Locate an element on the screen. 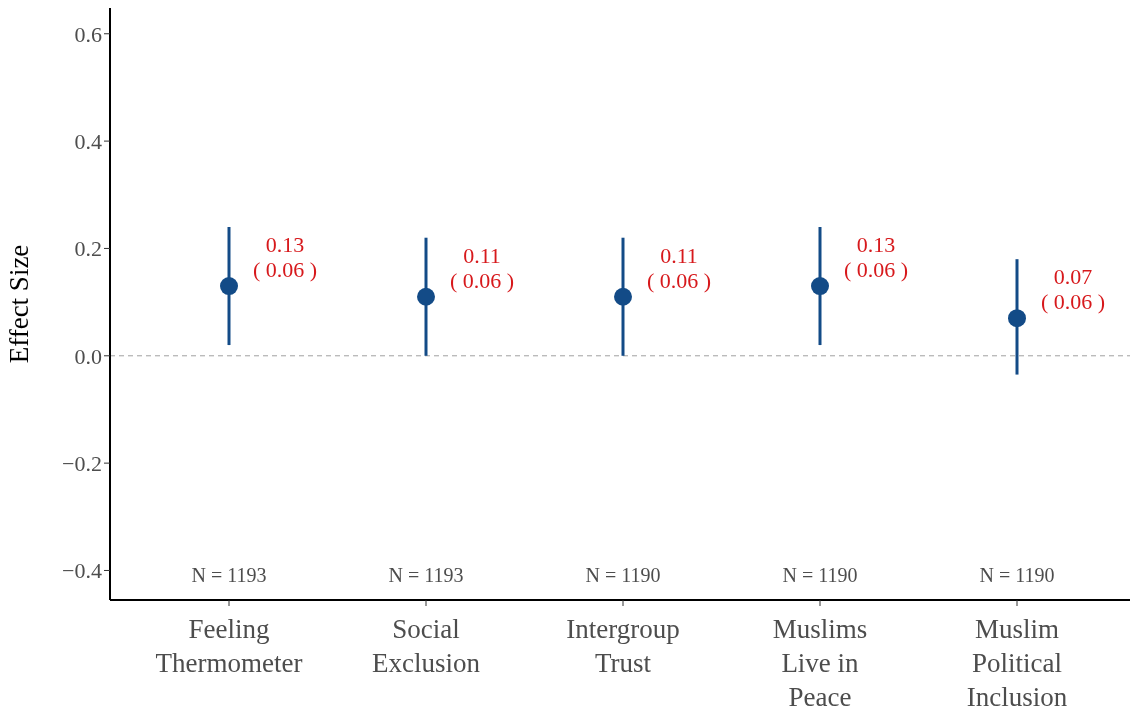 Image resolution: width=1130 pixels, height=709 pixels. x-tick-label: Muslims Live in Peace is located at coordinates (820, 661).